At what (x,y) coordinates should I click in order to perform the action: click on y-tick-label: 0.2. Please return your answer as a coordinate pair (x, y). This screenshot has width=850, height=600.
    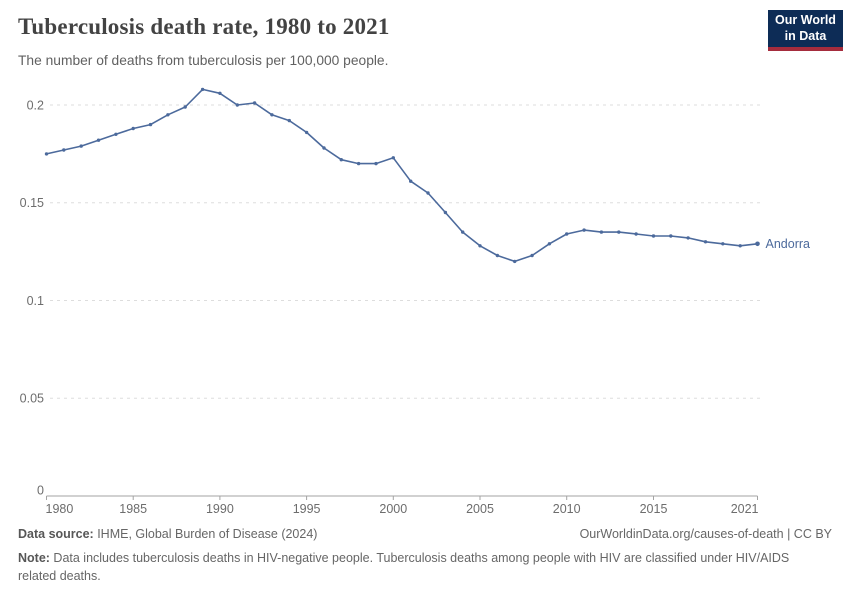
    Looking at the image, I should click on (35, 105).